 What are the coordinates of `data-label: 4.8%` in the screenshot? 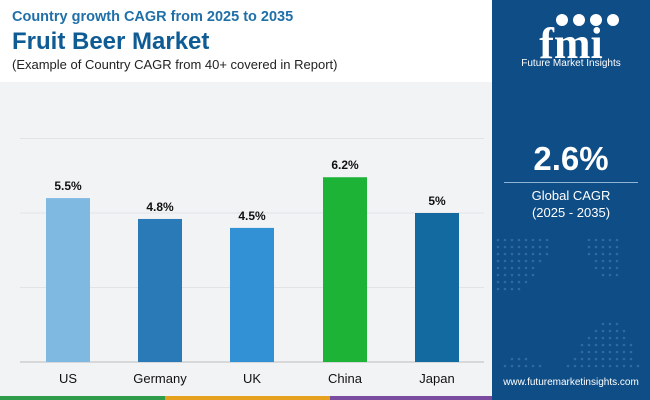 It's located at (160, 207).